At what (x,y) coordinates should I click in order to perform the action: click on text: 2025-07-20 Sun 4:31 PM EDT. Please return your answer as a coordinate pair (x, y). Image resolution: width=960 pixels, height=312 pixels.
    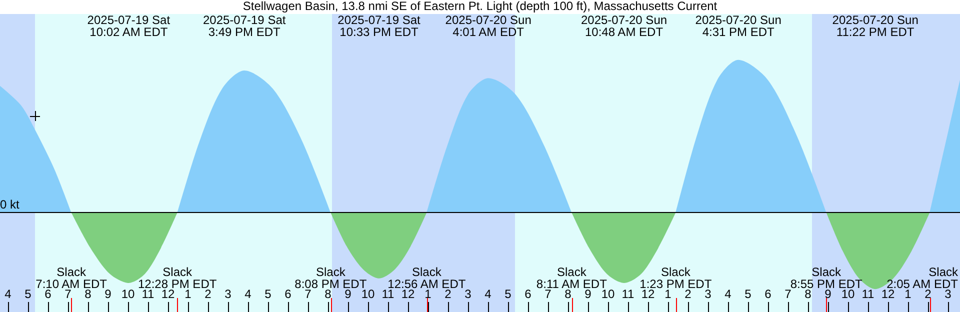
    Looking at the image, I should click on (738, 26).